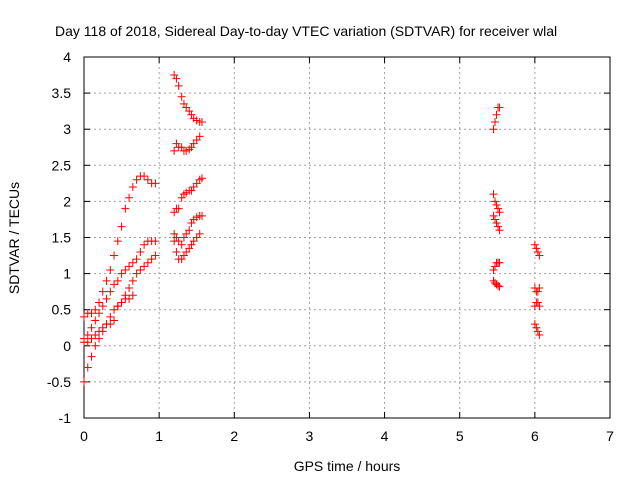 The width and height of the screenshot is (640, 480). I want to click on y-tick-label: 1.5, so click(62, 238).